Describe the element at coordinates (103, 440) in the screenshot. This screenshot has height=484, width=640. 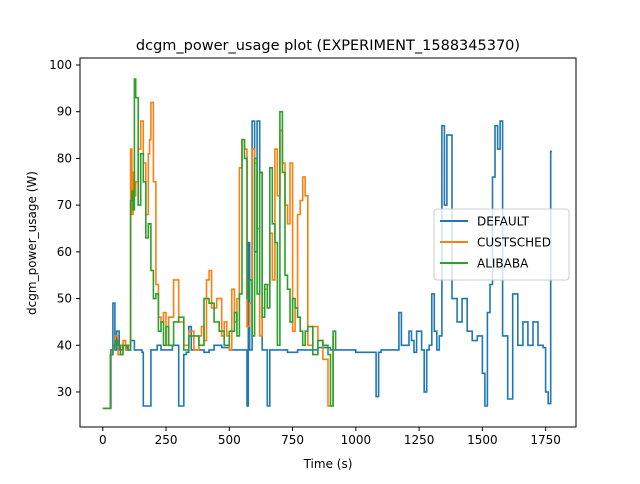
I see `x-tick-label: 0` at that location.